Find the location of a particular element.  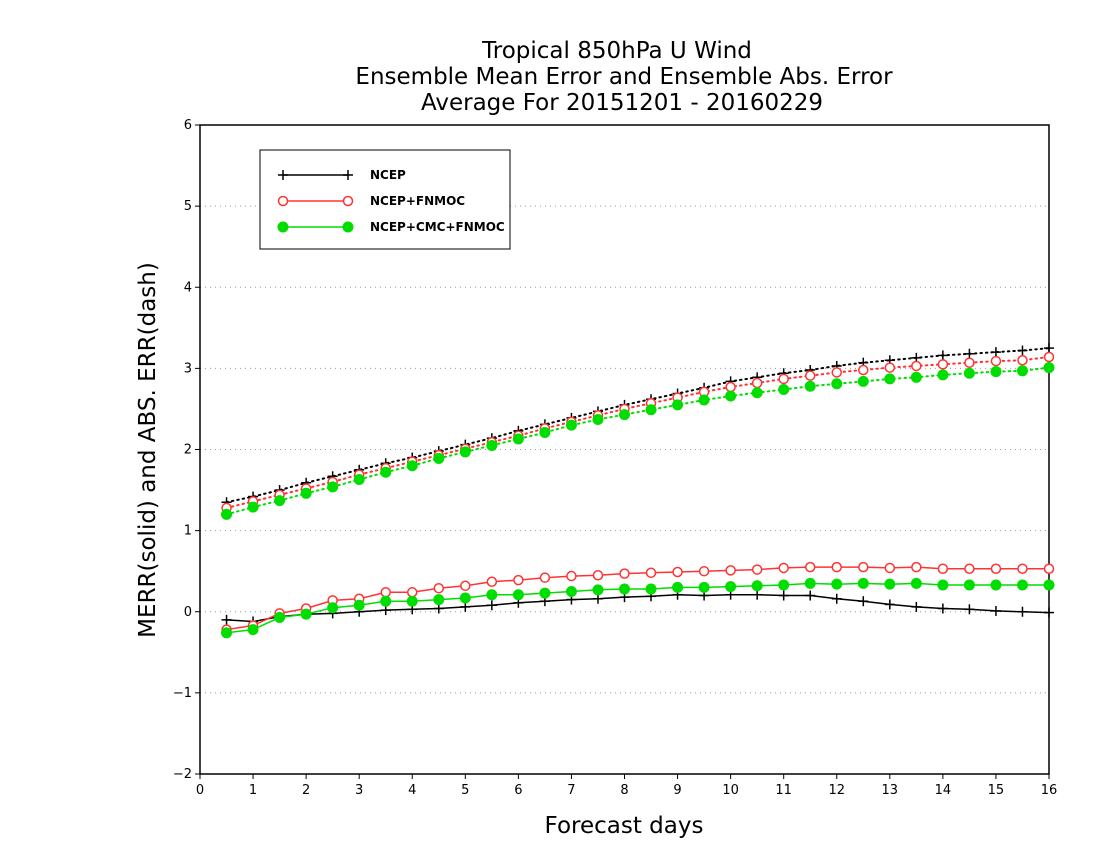

y-axis-label: MERR(solid) and ABS. ERR(dash) is located at coordinates (148, 450).